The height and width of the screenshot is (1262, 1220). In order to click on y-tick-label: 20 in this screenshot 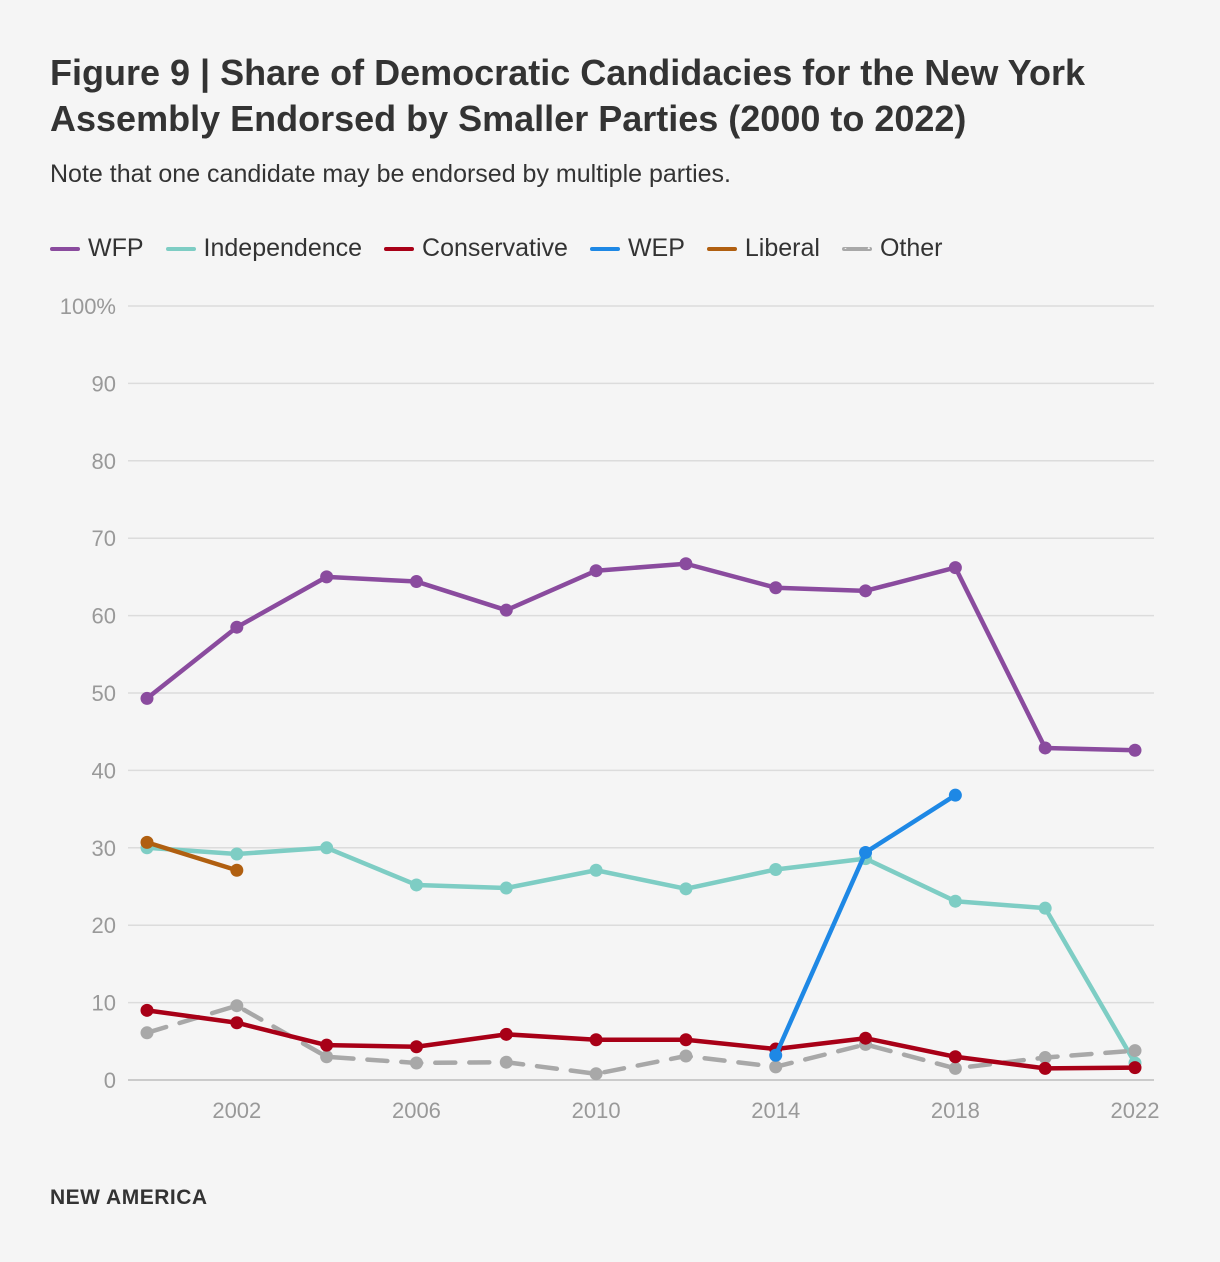, I will do `click(104, 925)`.